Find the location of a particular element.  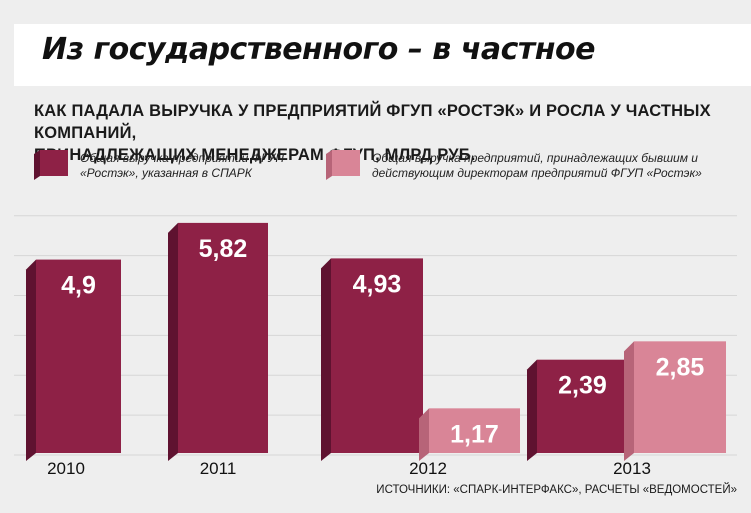

x-tick-label: 2013 is located at coordinates (632, 468).